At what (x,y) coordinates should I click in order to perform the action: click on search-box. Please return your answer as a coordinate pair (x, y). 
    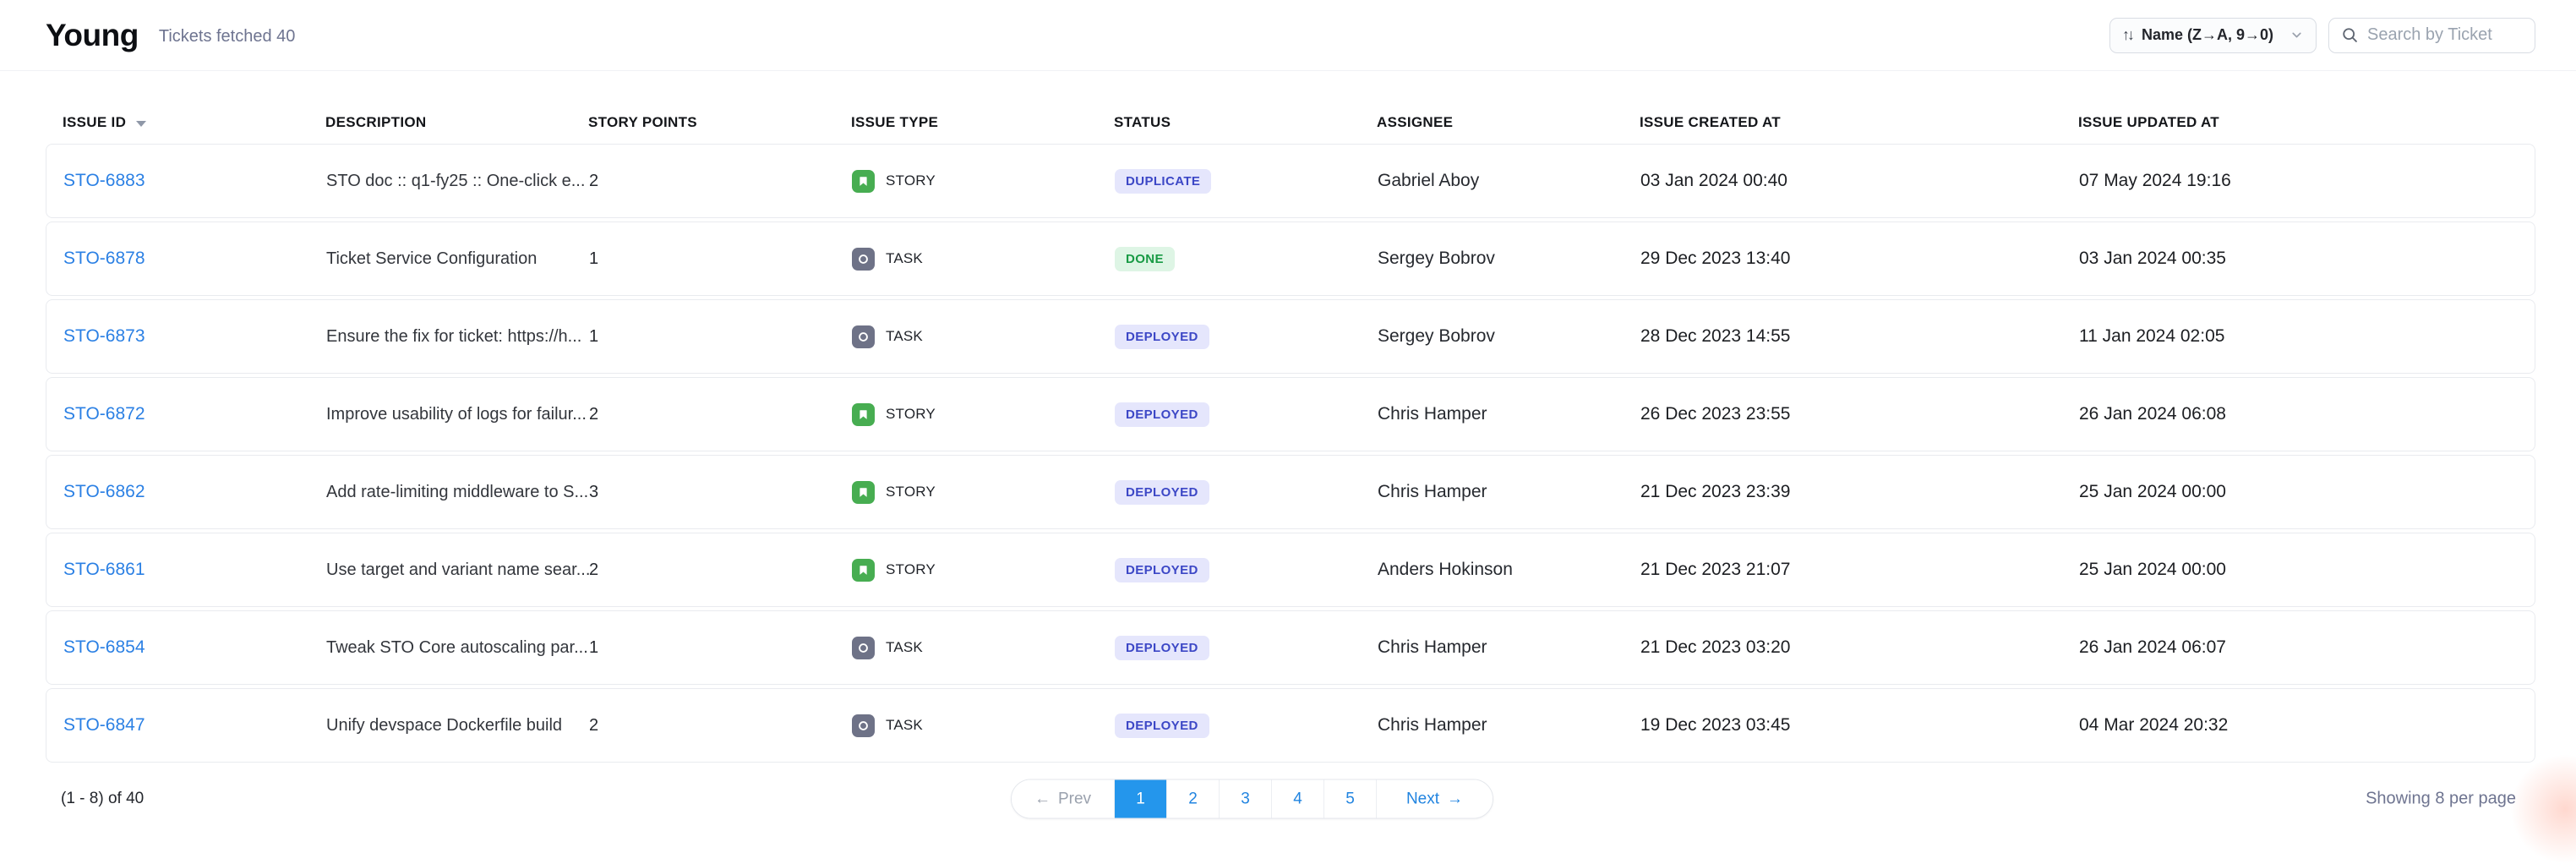
    Looking at the image, I should click on (2431, 35).